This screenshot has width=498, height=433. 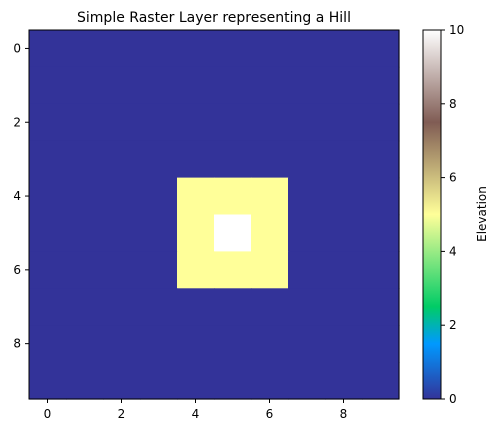 I want to click on heatmap-cell-r8-c2, so click(x=122, y=344).